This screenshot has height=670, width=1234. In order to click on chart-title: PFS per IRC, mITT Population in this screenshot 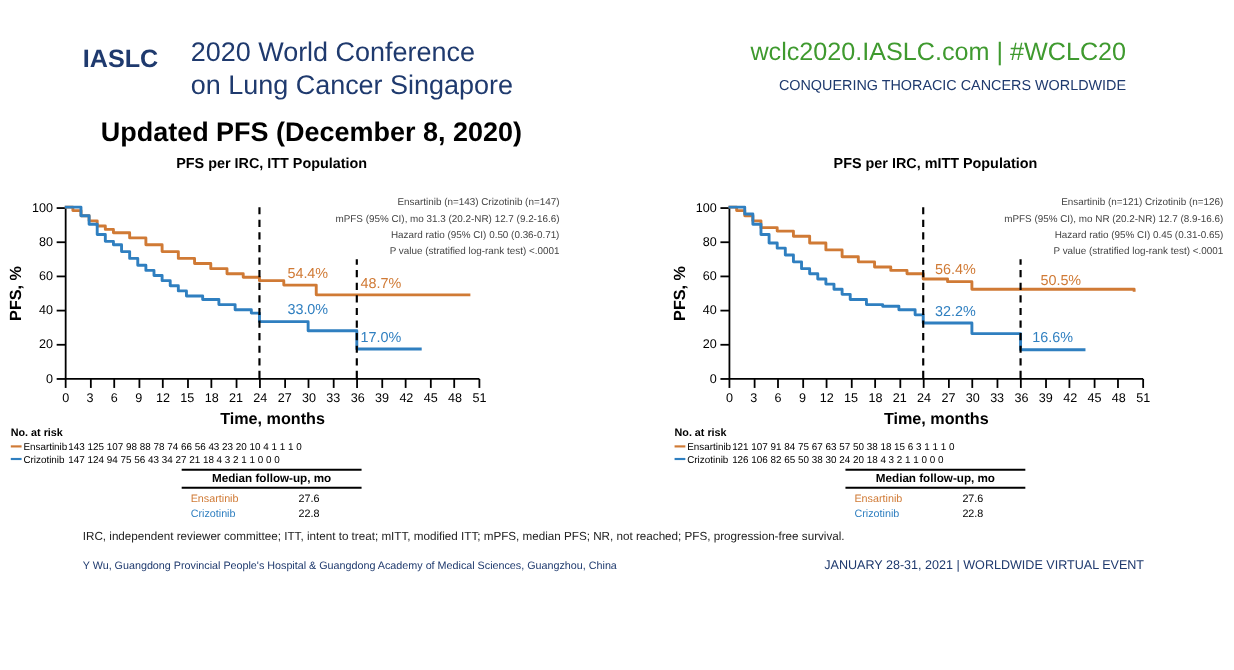, I will do `click(935, 162)`.